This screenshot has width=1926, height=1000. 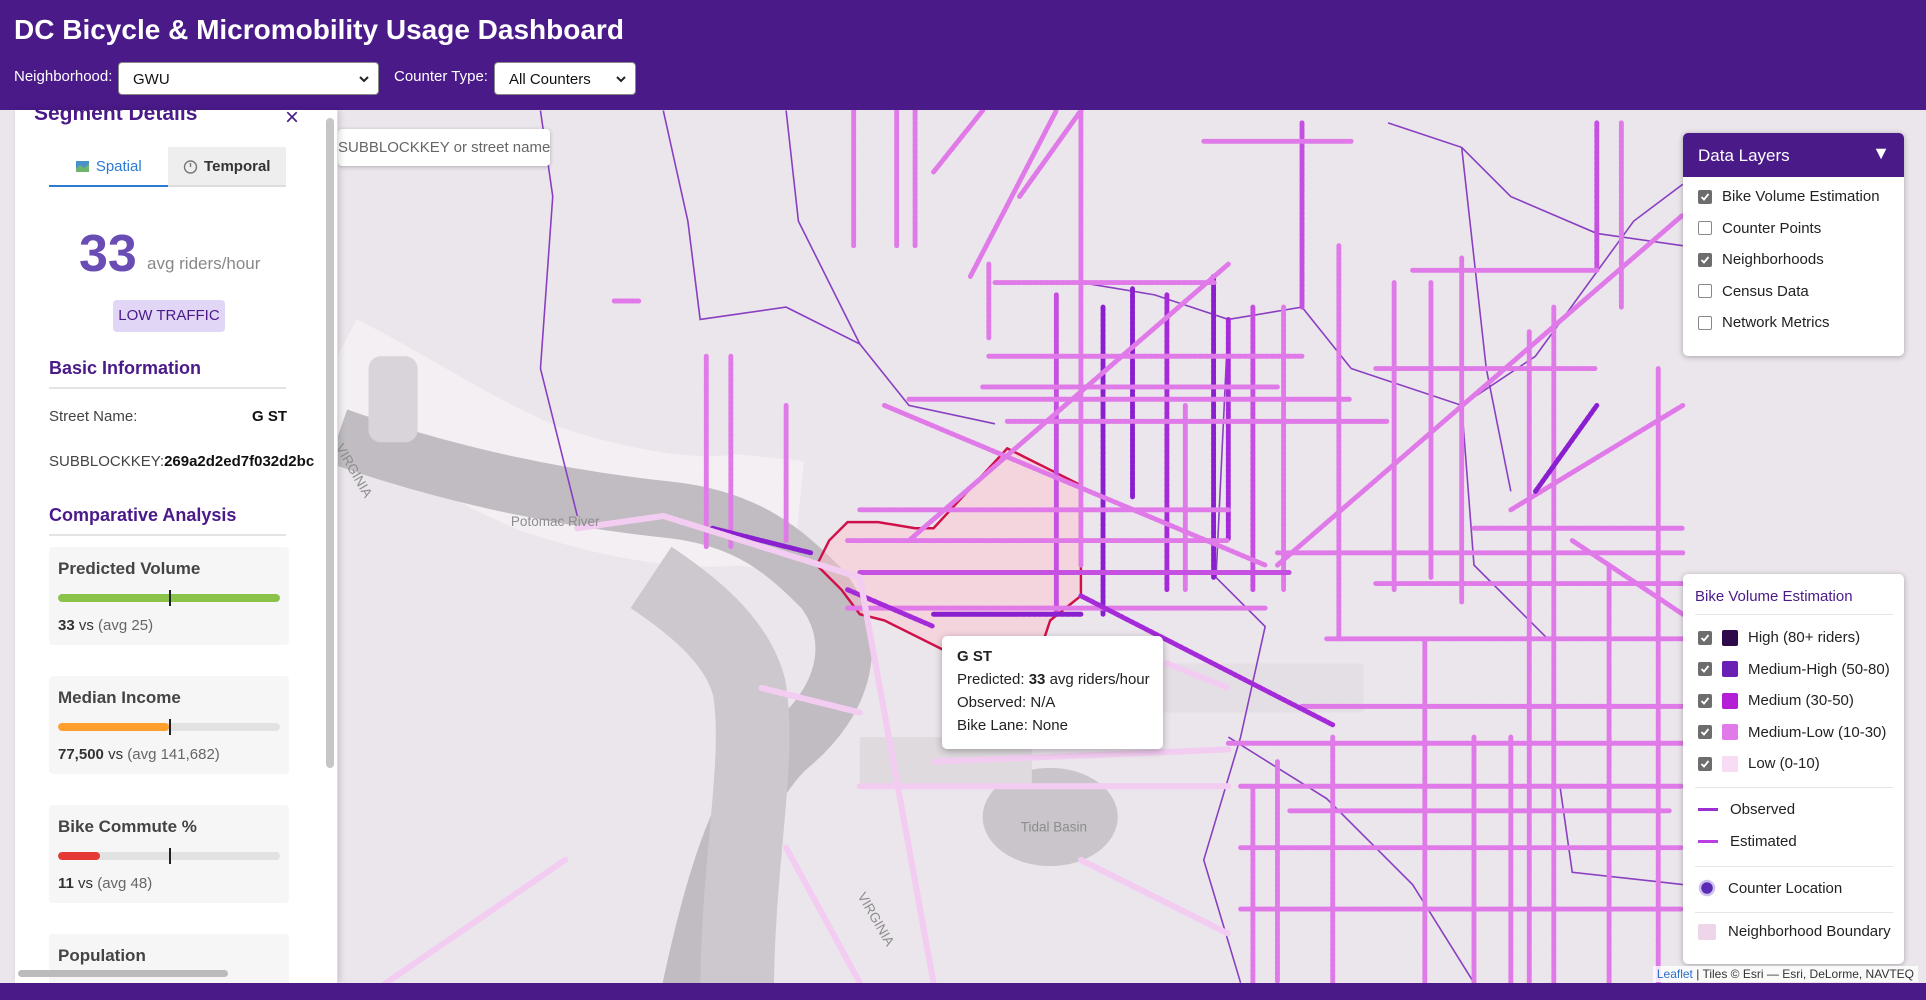 What do you see at coordinates (118, 166) in the screenshot?
I see `tab-label: Spatial` at bounding box center [118, 166].